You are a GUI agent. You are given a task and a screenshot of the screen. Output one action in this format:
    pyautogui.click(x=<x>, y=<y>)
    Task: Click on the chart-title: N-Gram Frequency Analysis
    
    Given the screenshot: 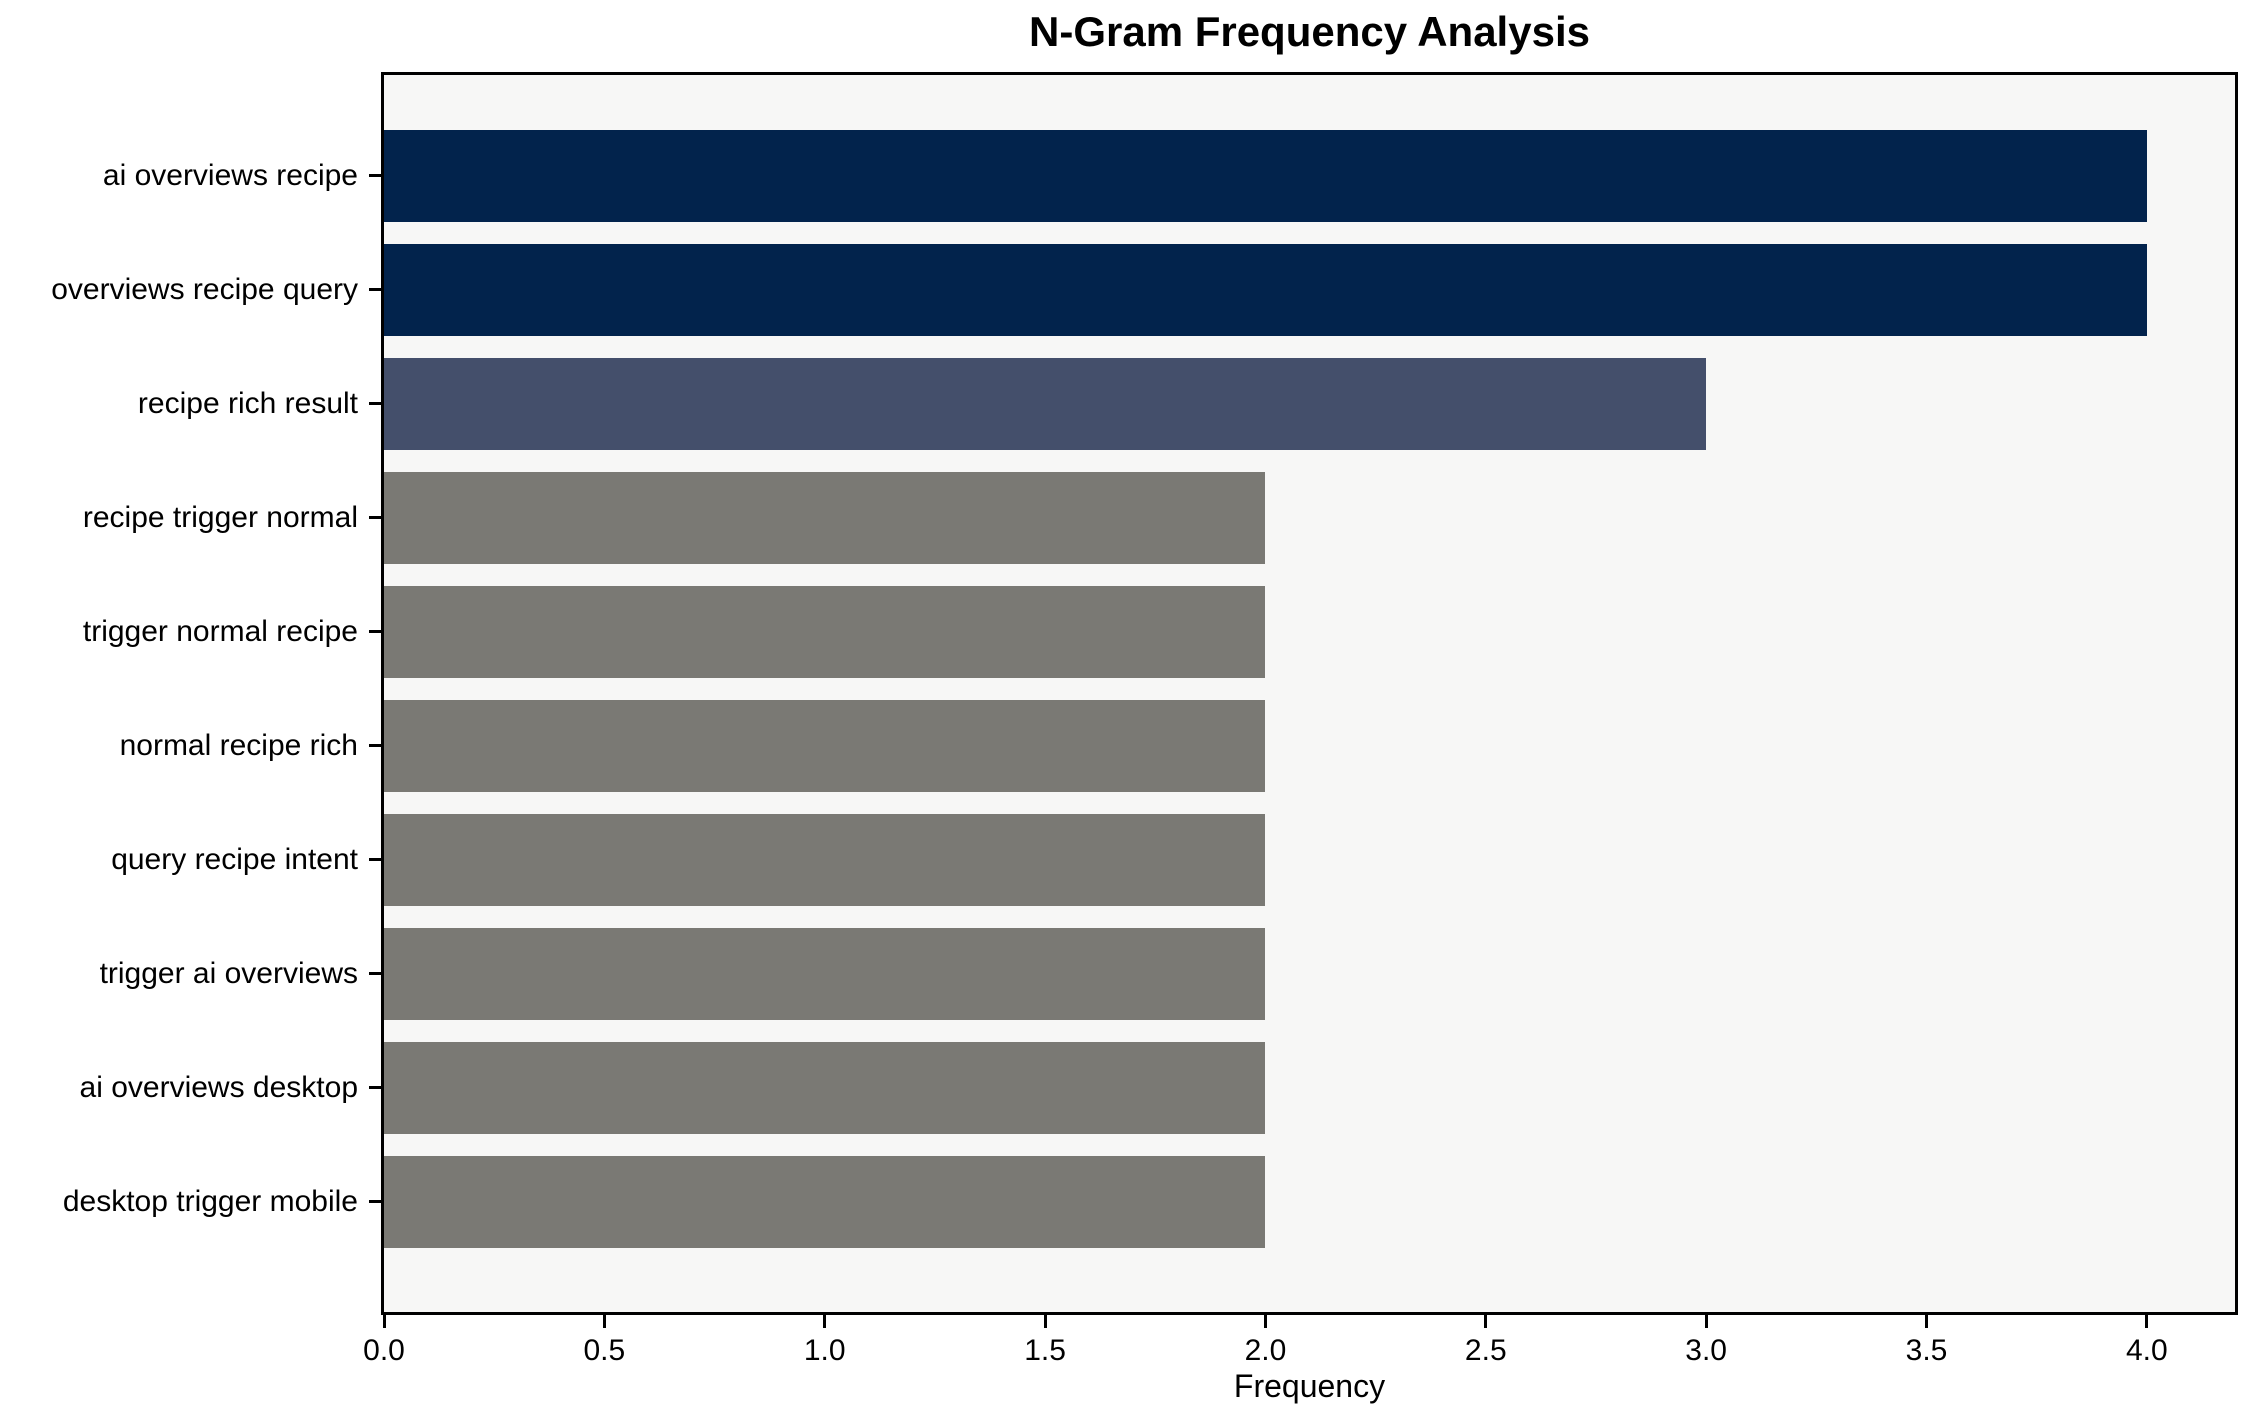 What is the action you would take?
    pyautogui.click(x=1309, y=31)
    